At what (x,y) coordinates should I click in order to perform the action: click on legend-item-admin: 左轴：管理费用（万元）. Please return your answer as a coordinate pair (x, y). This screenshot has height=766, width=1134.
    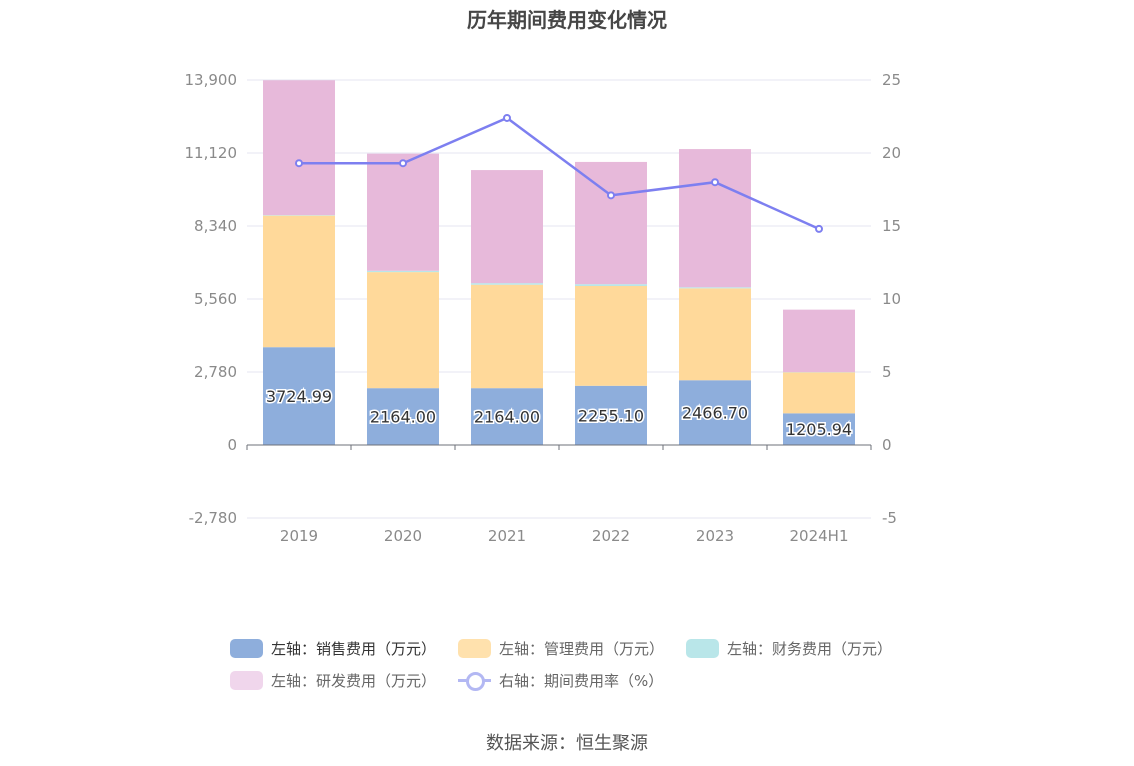
    Looking at the image, I should click on (561, 648).